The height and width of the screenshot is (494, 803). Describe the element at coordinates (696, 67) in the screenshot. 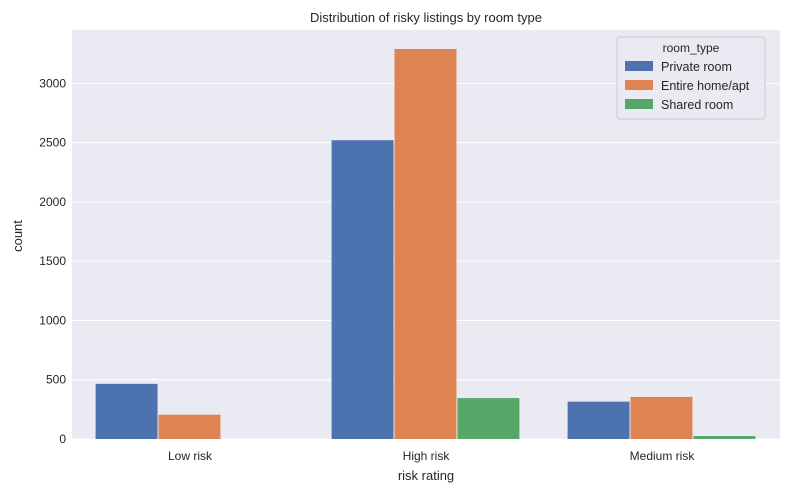

I see `legend-label: Private room` at that location.